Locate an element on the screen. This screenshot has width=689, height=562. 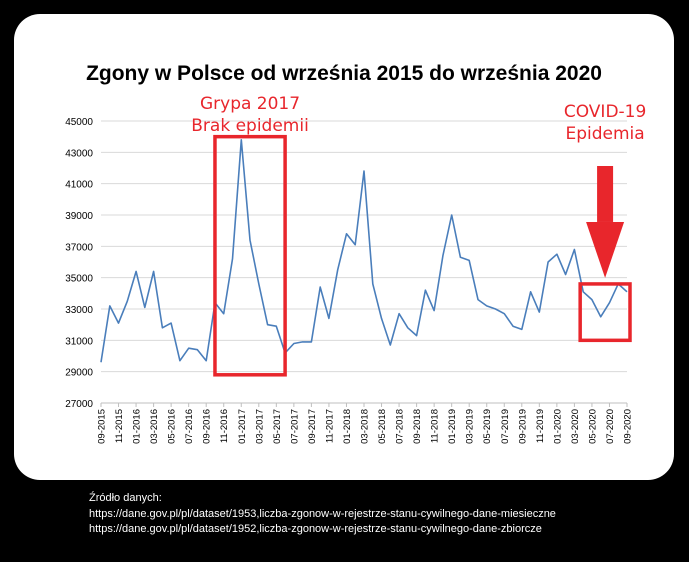
y-tick-label: 31000 is located at coordinates (79, 341).